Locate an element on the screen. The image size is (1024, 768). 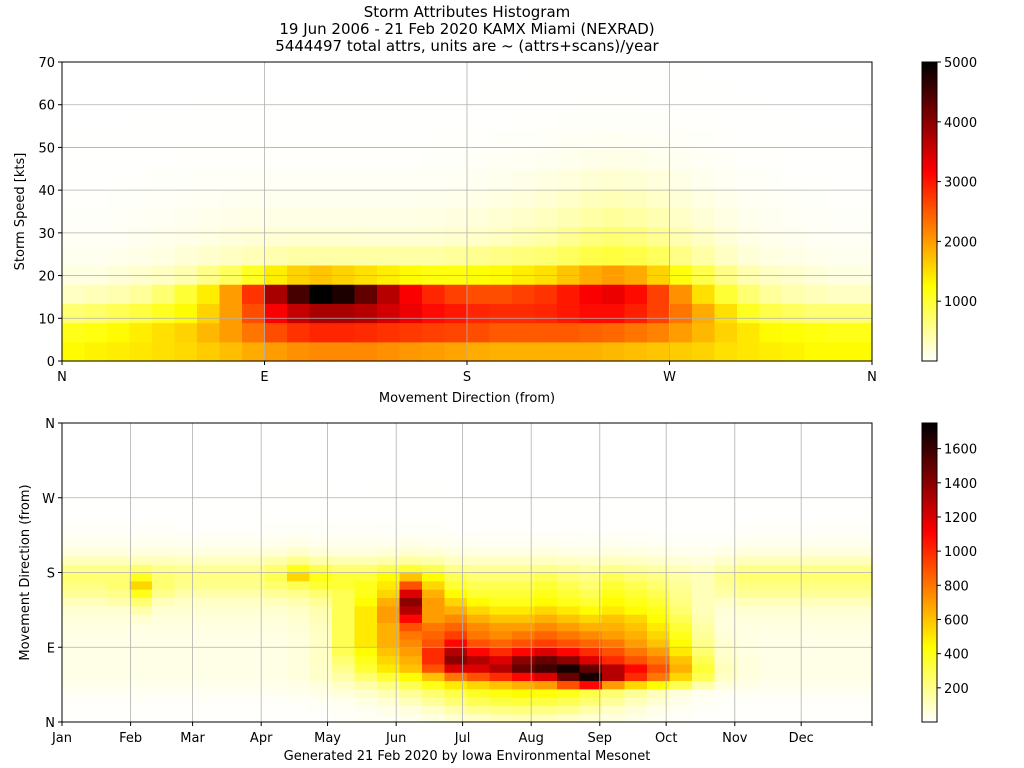
x-tick-label: N is located at coordinates (872, 377).